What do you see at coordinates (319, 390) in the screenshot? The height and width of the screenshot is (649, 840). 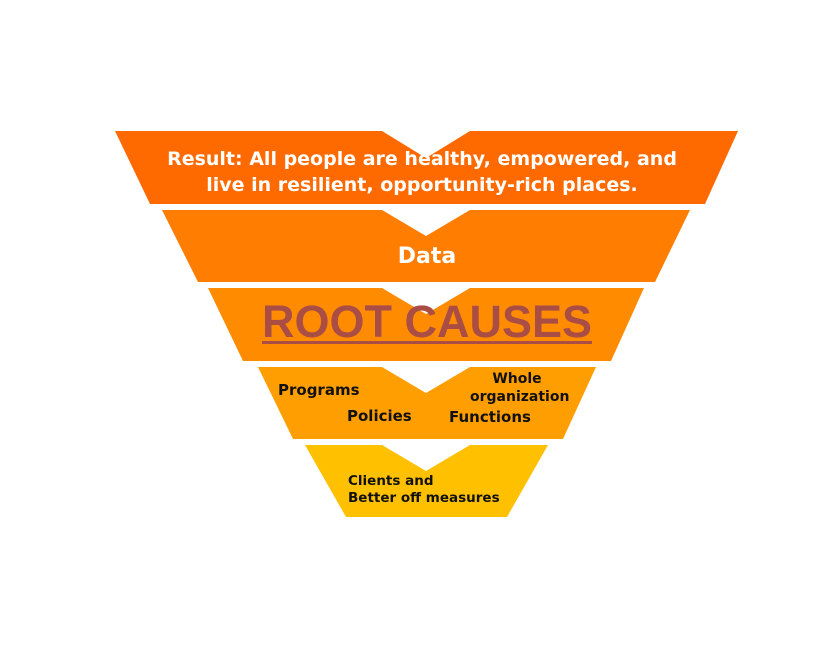 I see `programs-label: Programs` at bounding box center [319, 390].